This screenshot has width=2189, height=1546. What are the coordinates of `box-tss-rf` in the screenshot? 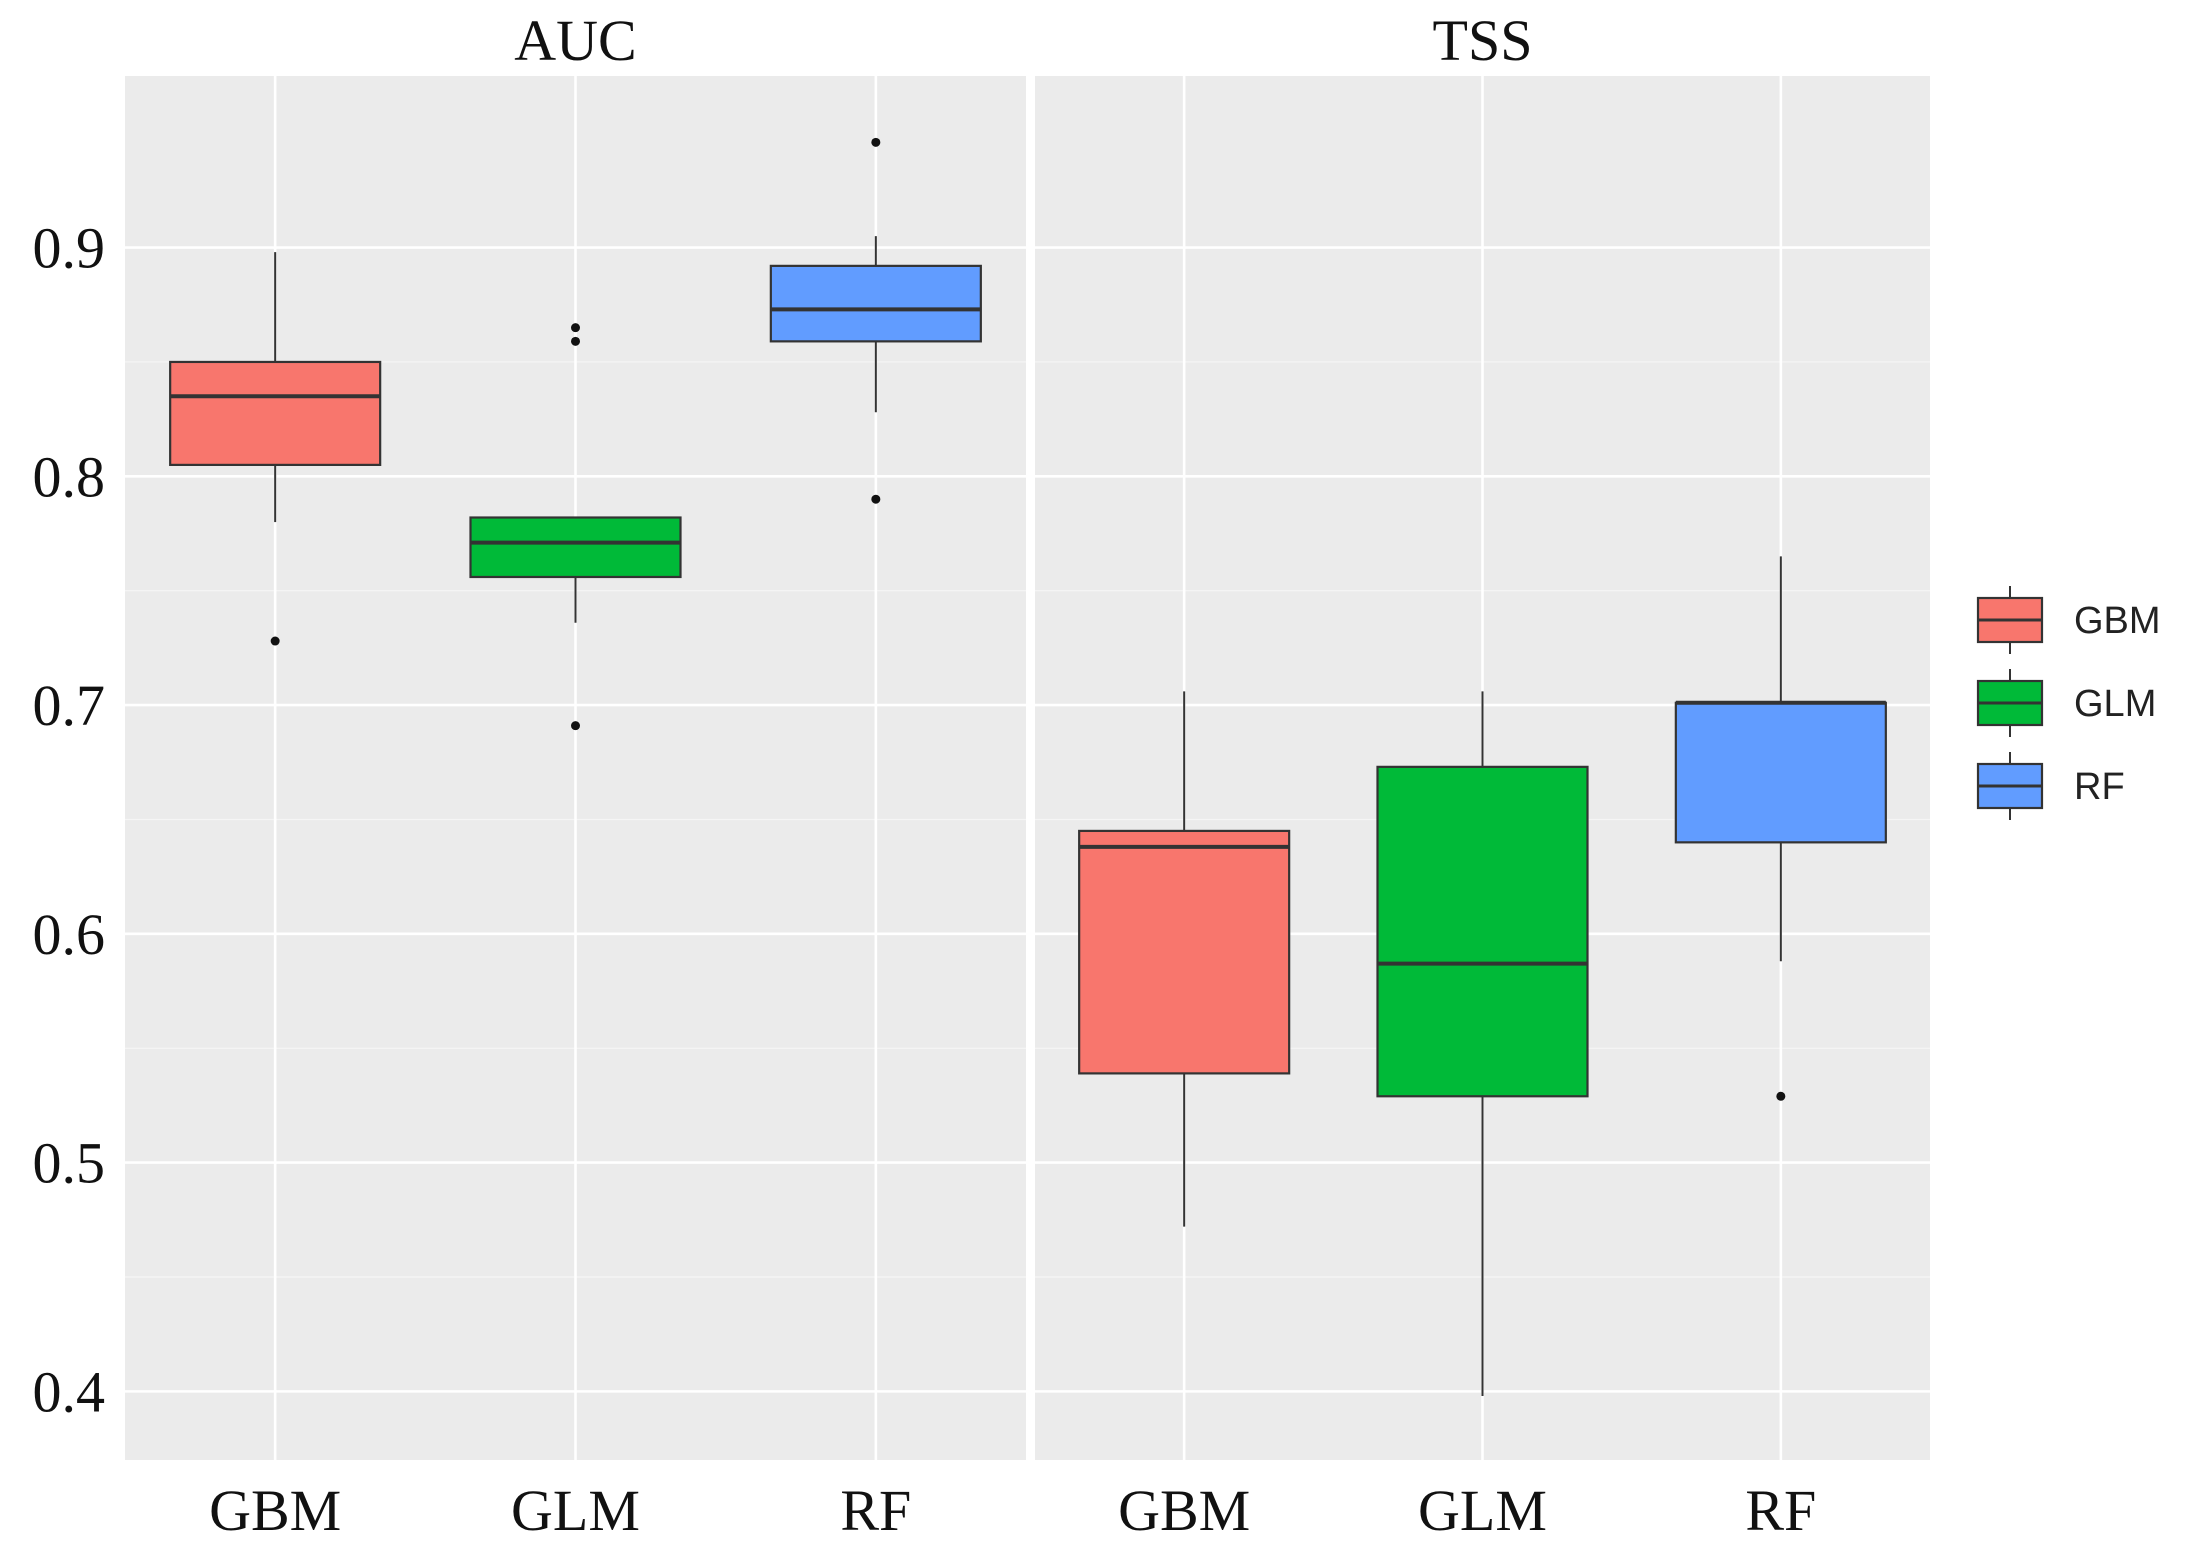 It's located at (1780, 828).